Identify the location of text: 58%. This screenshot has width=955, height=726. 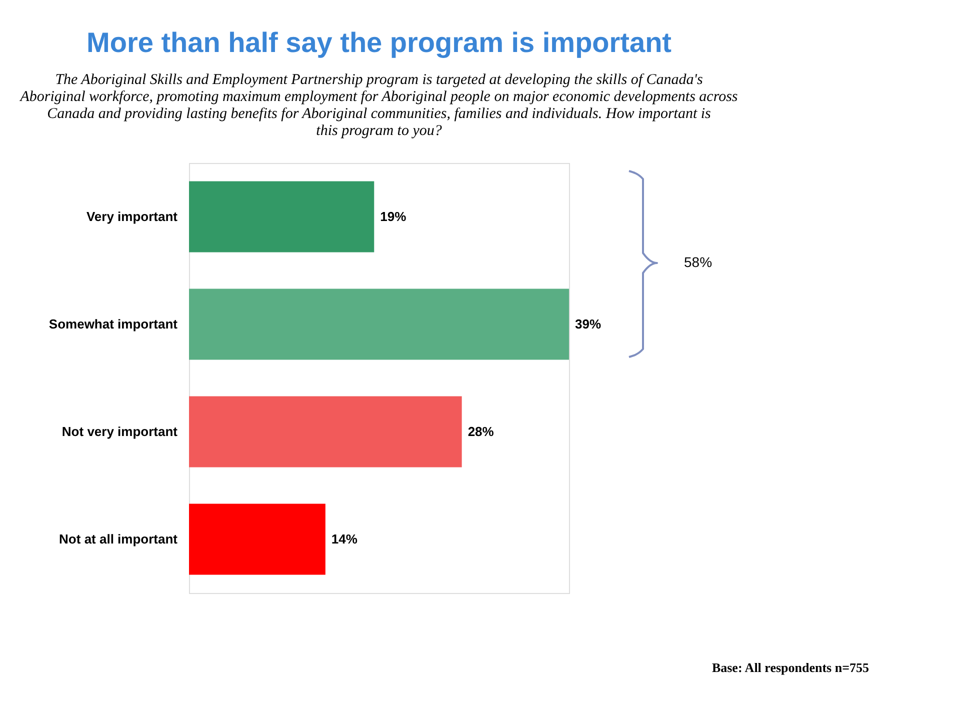
(698, 262).